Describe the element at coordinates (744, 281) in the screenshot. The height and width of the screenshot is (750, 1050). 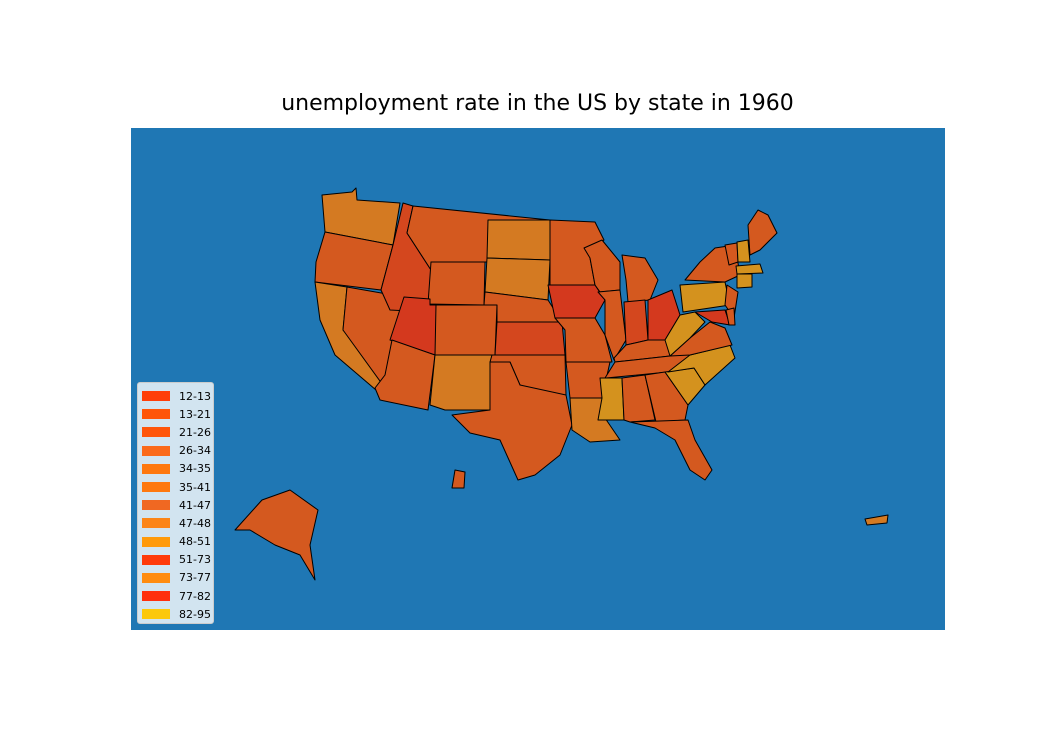
I see `state-ct` at that location.